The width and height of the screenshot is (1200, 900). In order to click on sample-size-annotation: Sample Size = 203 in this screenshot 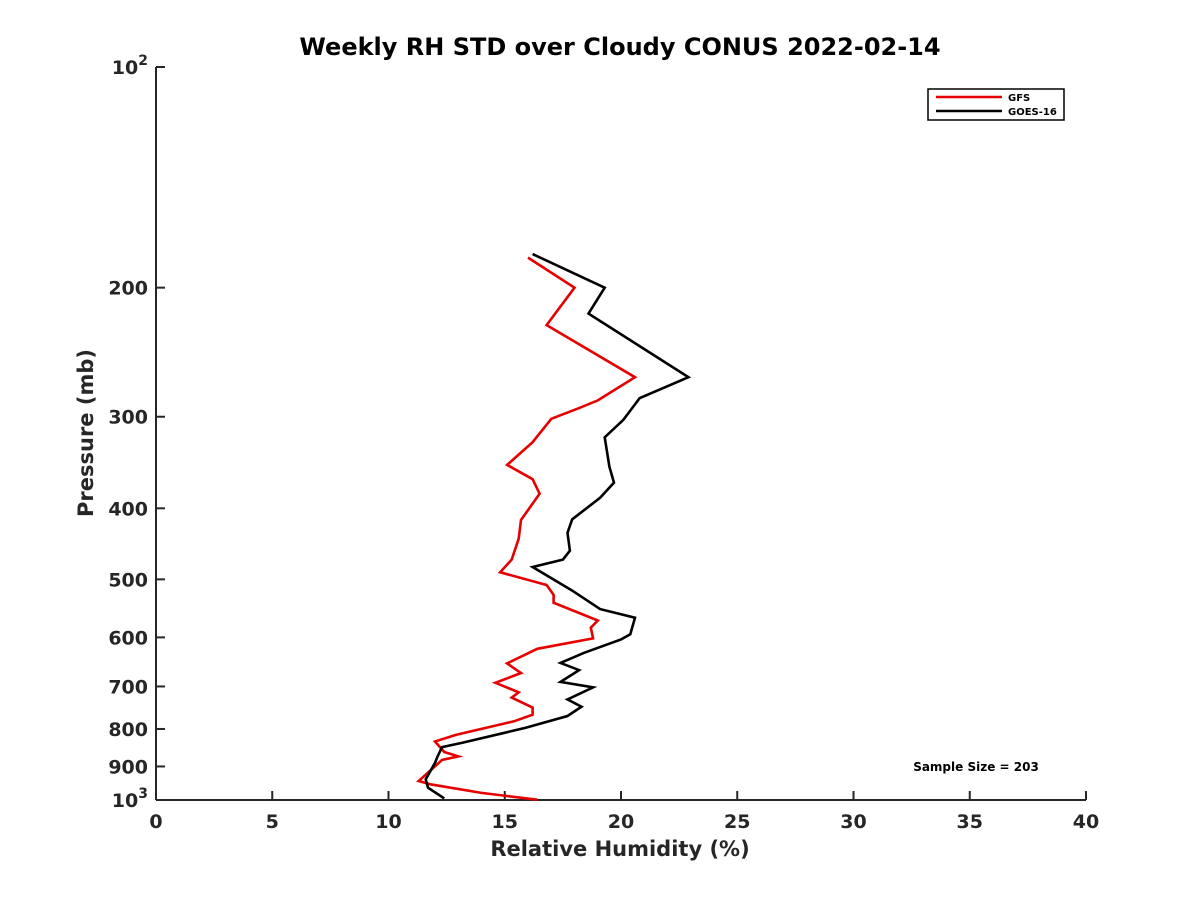, I will do `click(976, 767)`.